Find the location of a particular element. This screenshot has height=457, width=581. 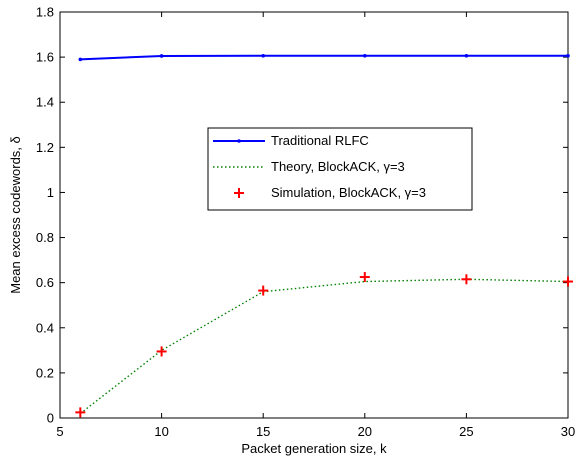

legend-label-simulation-blockack: Simulation, BlockACK, γ=3 is located at coordinates (348, 192).